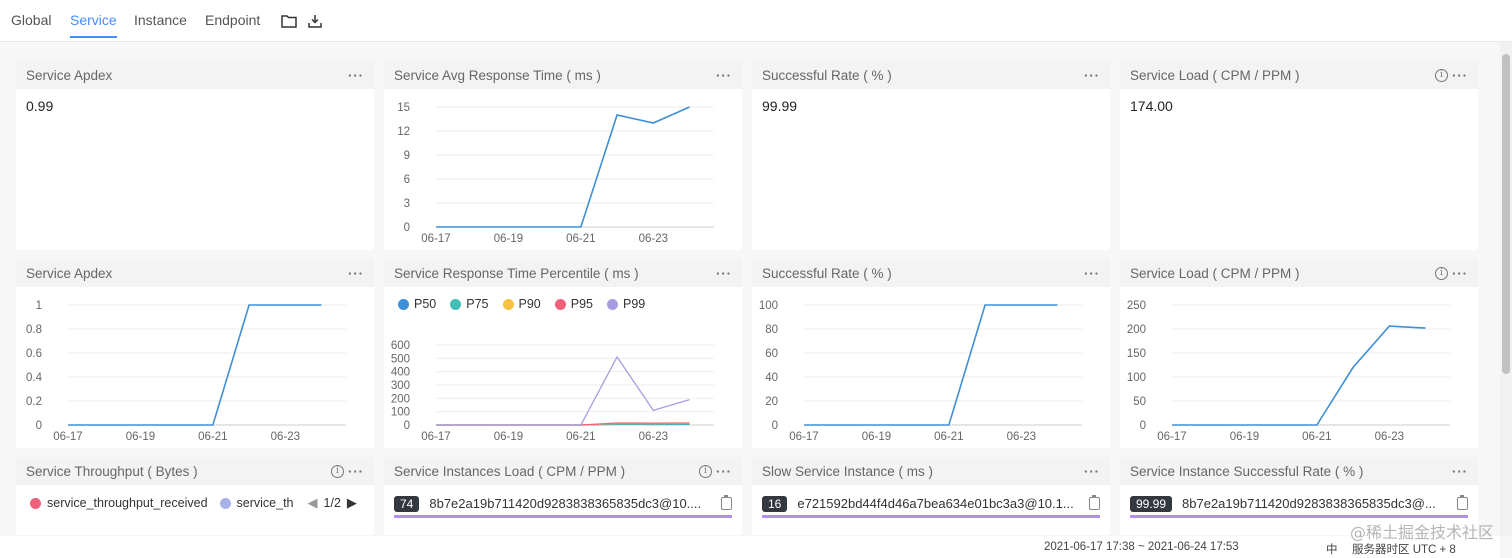  I want to click on legend-item-p95: P95, so click(573, 304).